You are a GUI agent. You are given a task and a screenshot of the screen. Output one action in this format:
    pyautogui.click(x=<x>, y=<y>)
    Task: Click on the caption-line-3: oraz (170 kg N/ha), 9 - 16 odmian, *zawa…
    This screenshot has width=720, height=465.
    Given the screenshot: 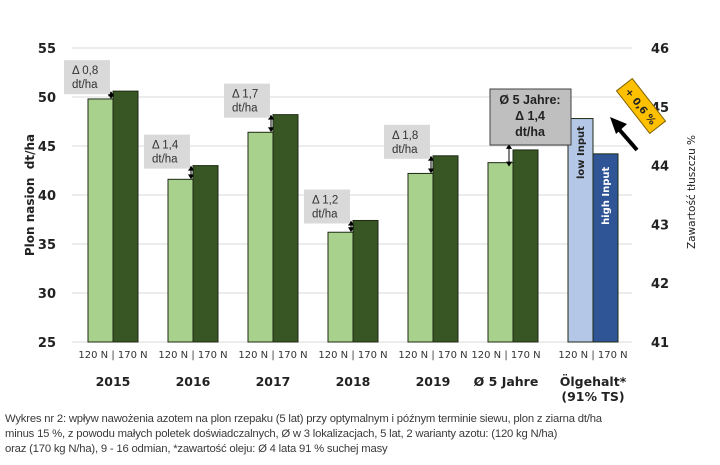 What is the action you would take?
    pyautogui.click(x=196, y=449)
    